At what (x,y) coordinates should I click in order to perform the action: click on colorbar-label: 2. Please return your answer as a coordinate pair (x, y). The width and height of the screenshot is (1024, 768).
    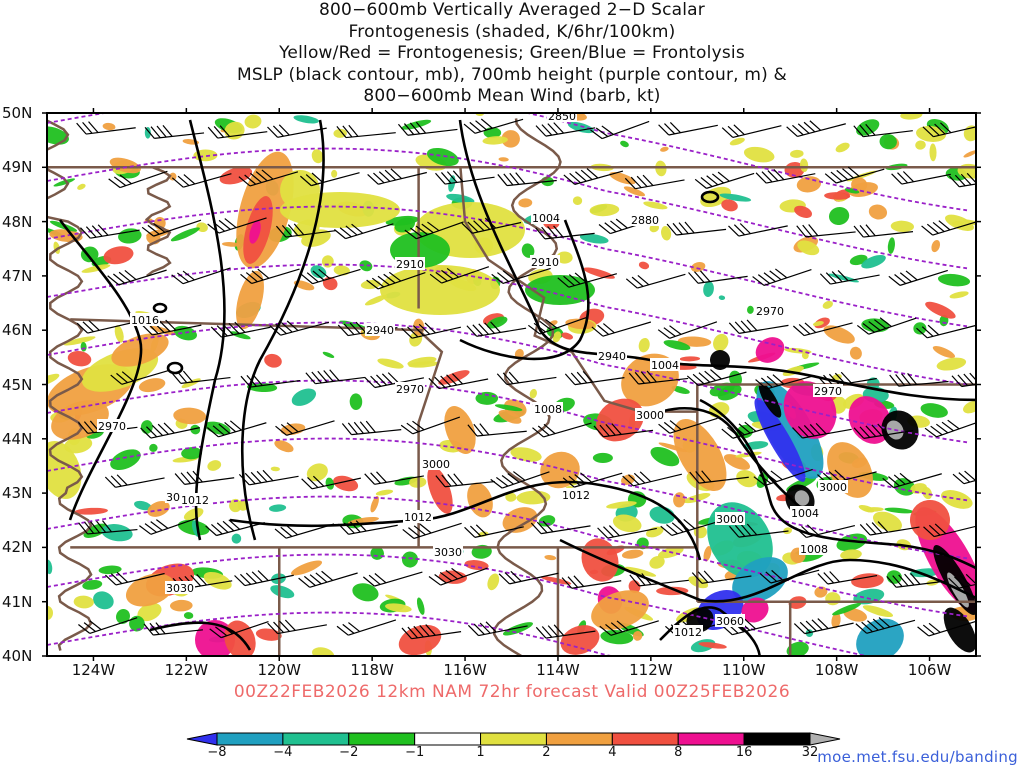
    Looking at the image, I should click on (546, 752).